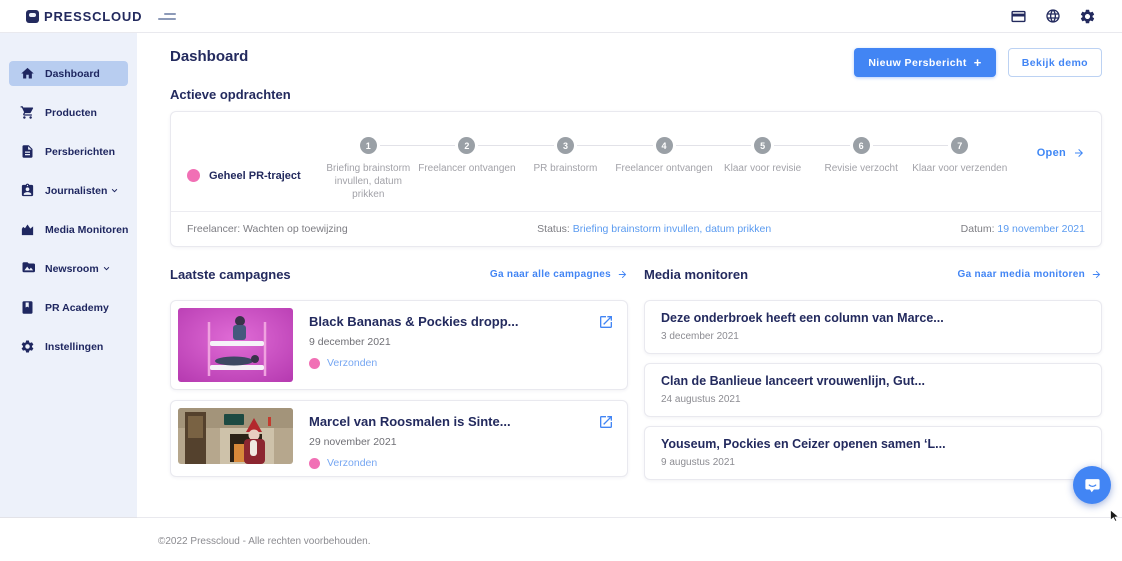 The image size is (1122, 561). Describe the element at coordinates (76, 190) in the screenshot. I see `sidebar-item-label: Journalisten` at that location.